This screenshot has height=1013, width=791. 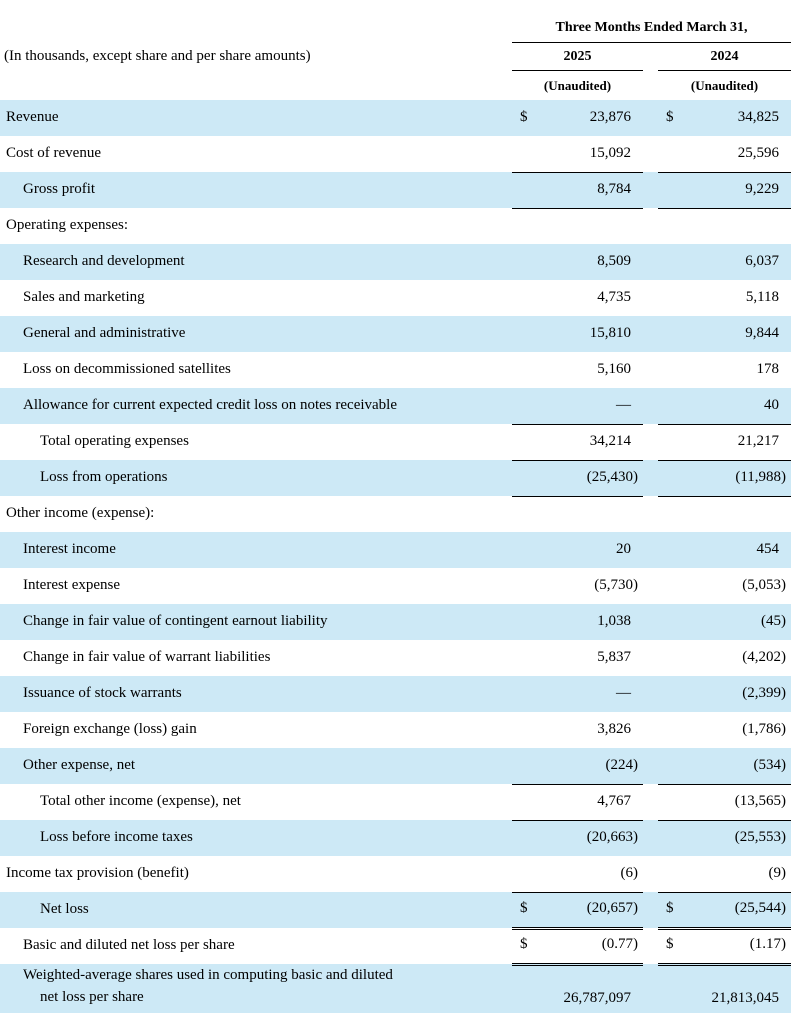 What do you see at coordinates (53, 153) in the screenshot?
I see `row-label: Cost of revenue` at bounding box center [53, 153].